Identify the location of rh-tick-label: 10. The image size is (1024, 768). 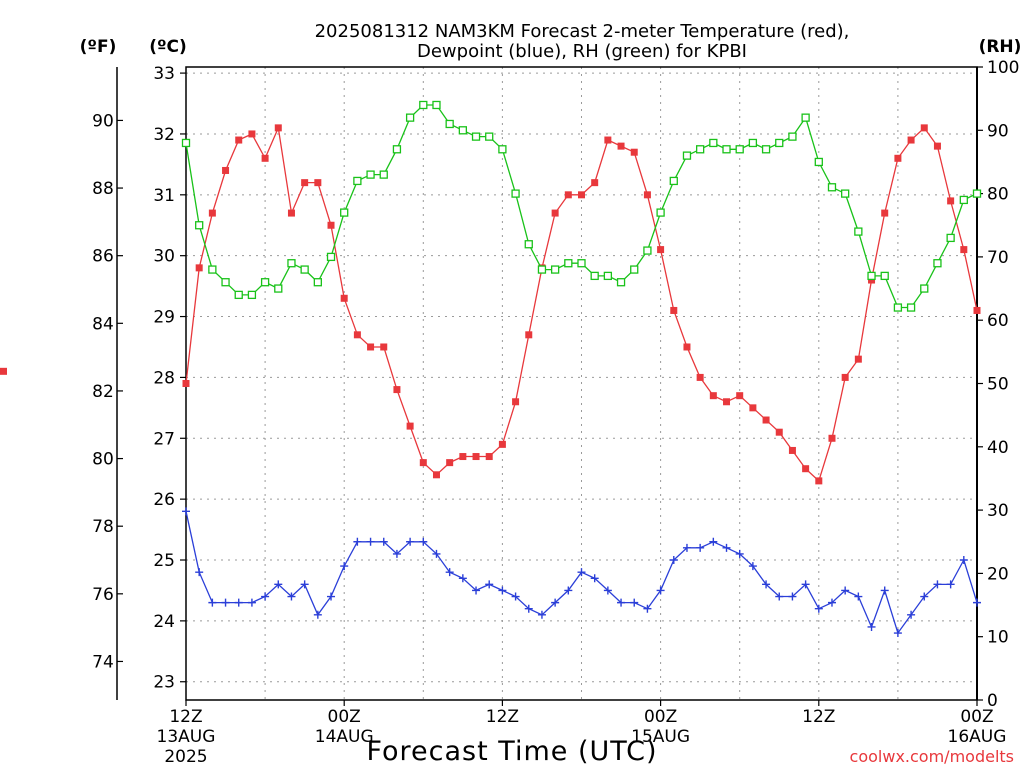
(998, 638).